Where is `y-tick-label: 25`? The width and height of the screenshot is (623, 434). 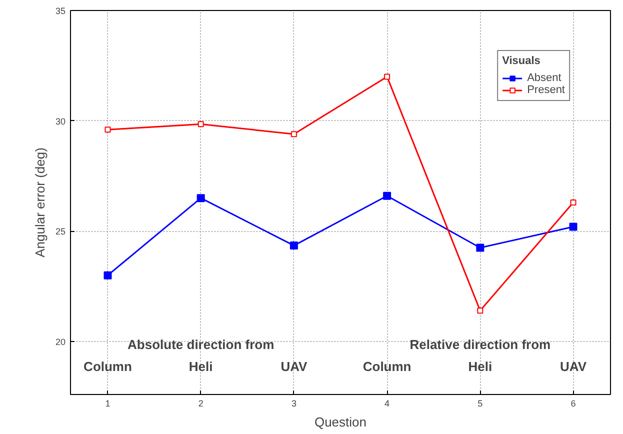
y-tick-label: 25 is located at coordinates (60, 231).